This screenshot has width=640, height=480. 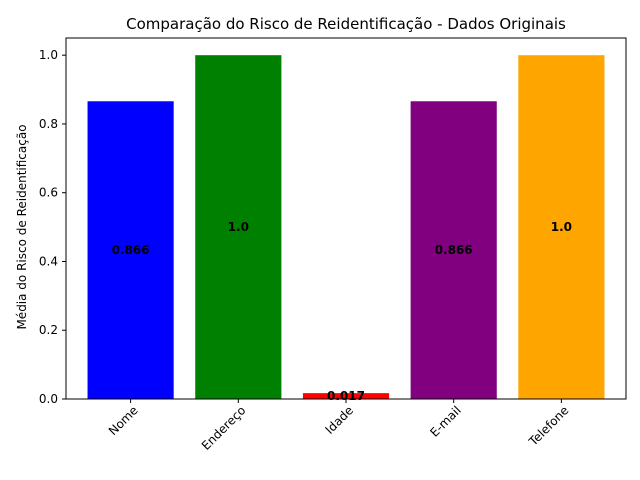 I want to click on x-tick-label: E-mail, so click(x=445, y=421).